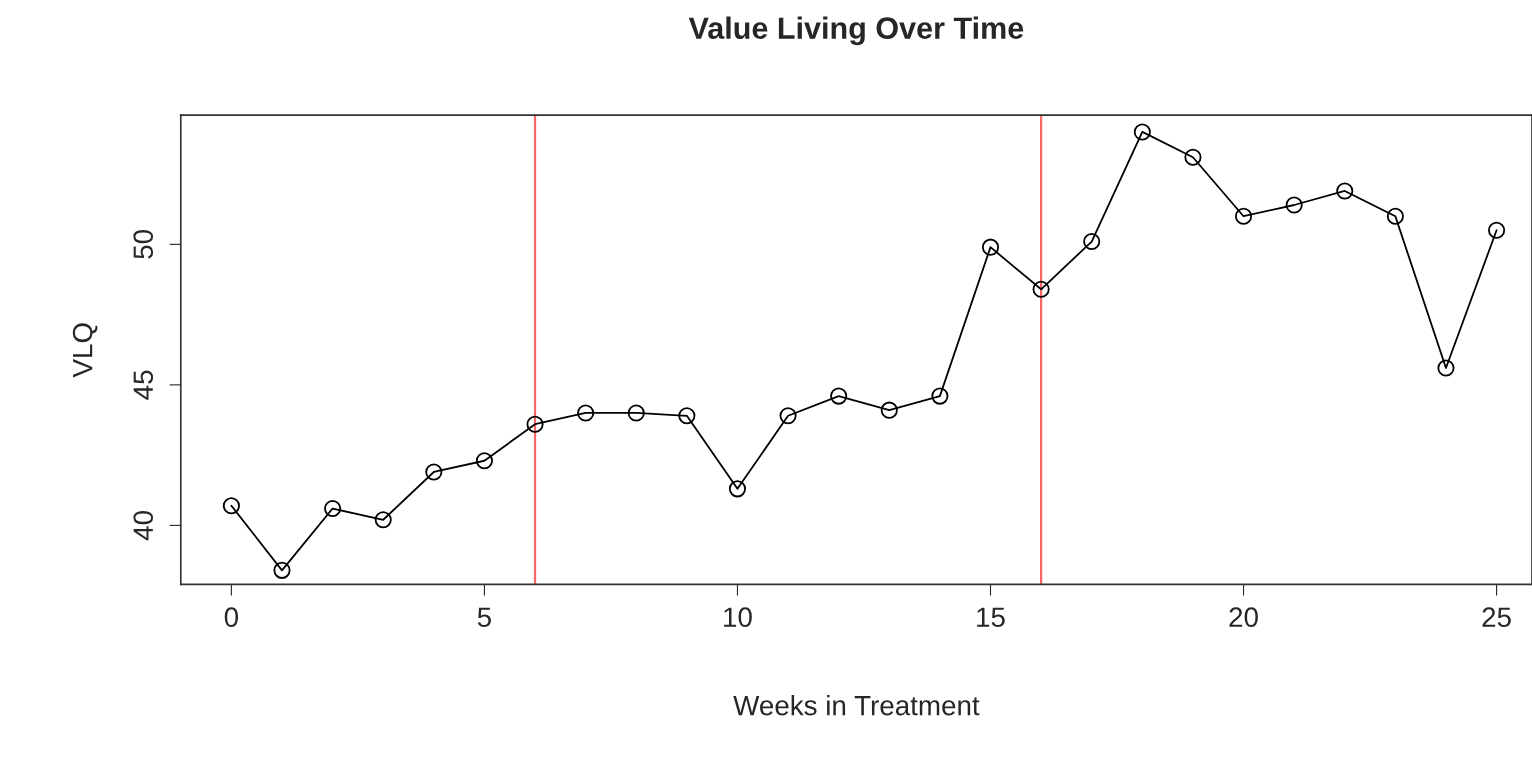 Image resolution: width=1532 pixels, height=757 pixels. What do you see at coordinates (738, 617) in the screenshot?
I see `x-tick-label: 10` at bounding box center [738, 617].